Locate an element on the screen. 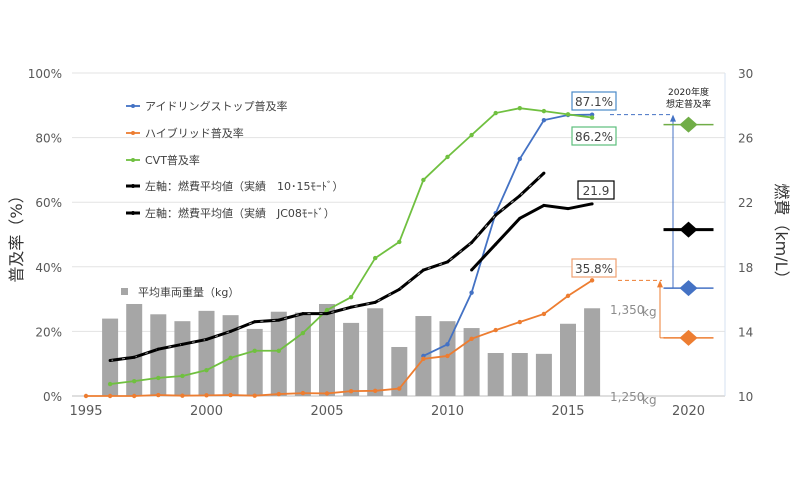 The height and width of the screenshot is (500, 800). data-label: 86.2% is located at coordinates (594, 137).